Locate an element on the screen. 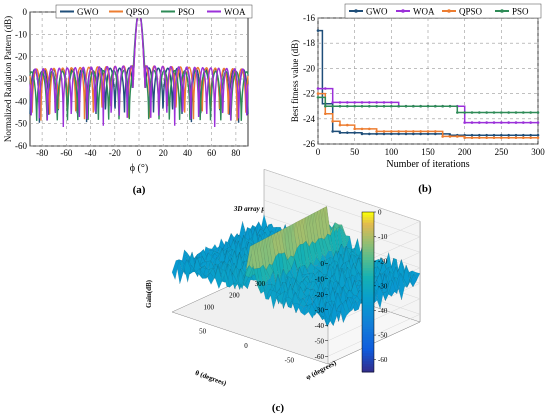 The width and height of the screenshot is (550, 417). c-surface-patch is located at coordinates (175, 269).